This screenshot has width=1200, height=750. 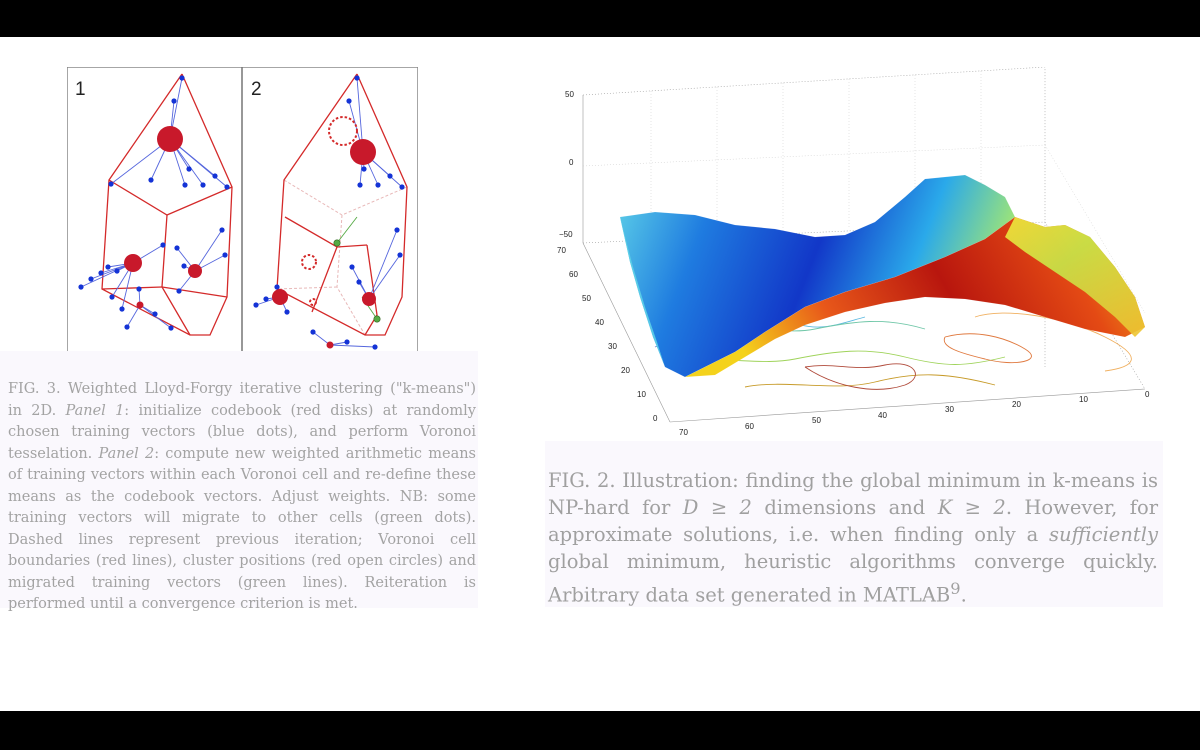 I want to click on previous-voronoi-boundaries, so click(x=342, y=257).